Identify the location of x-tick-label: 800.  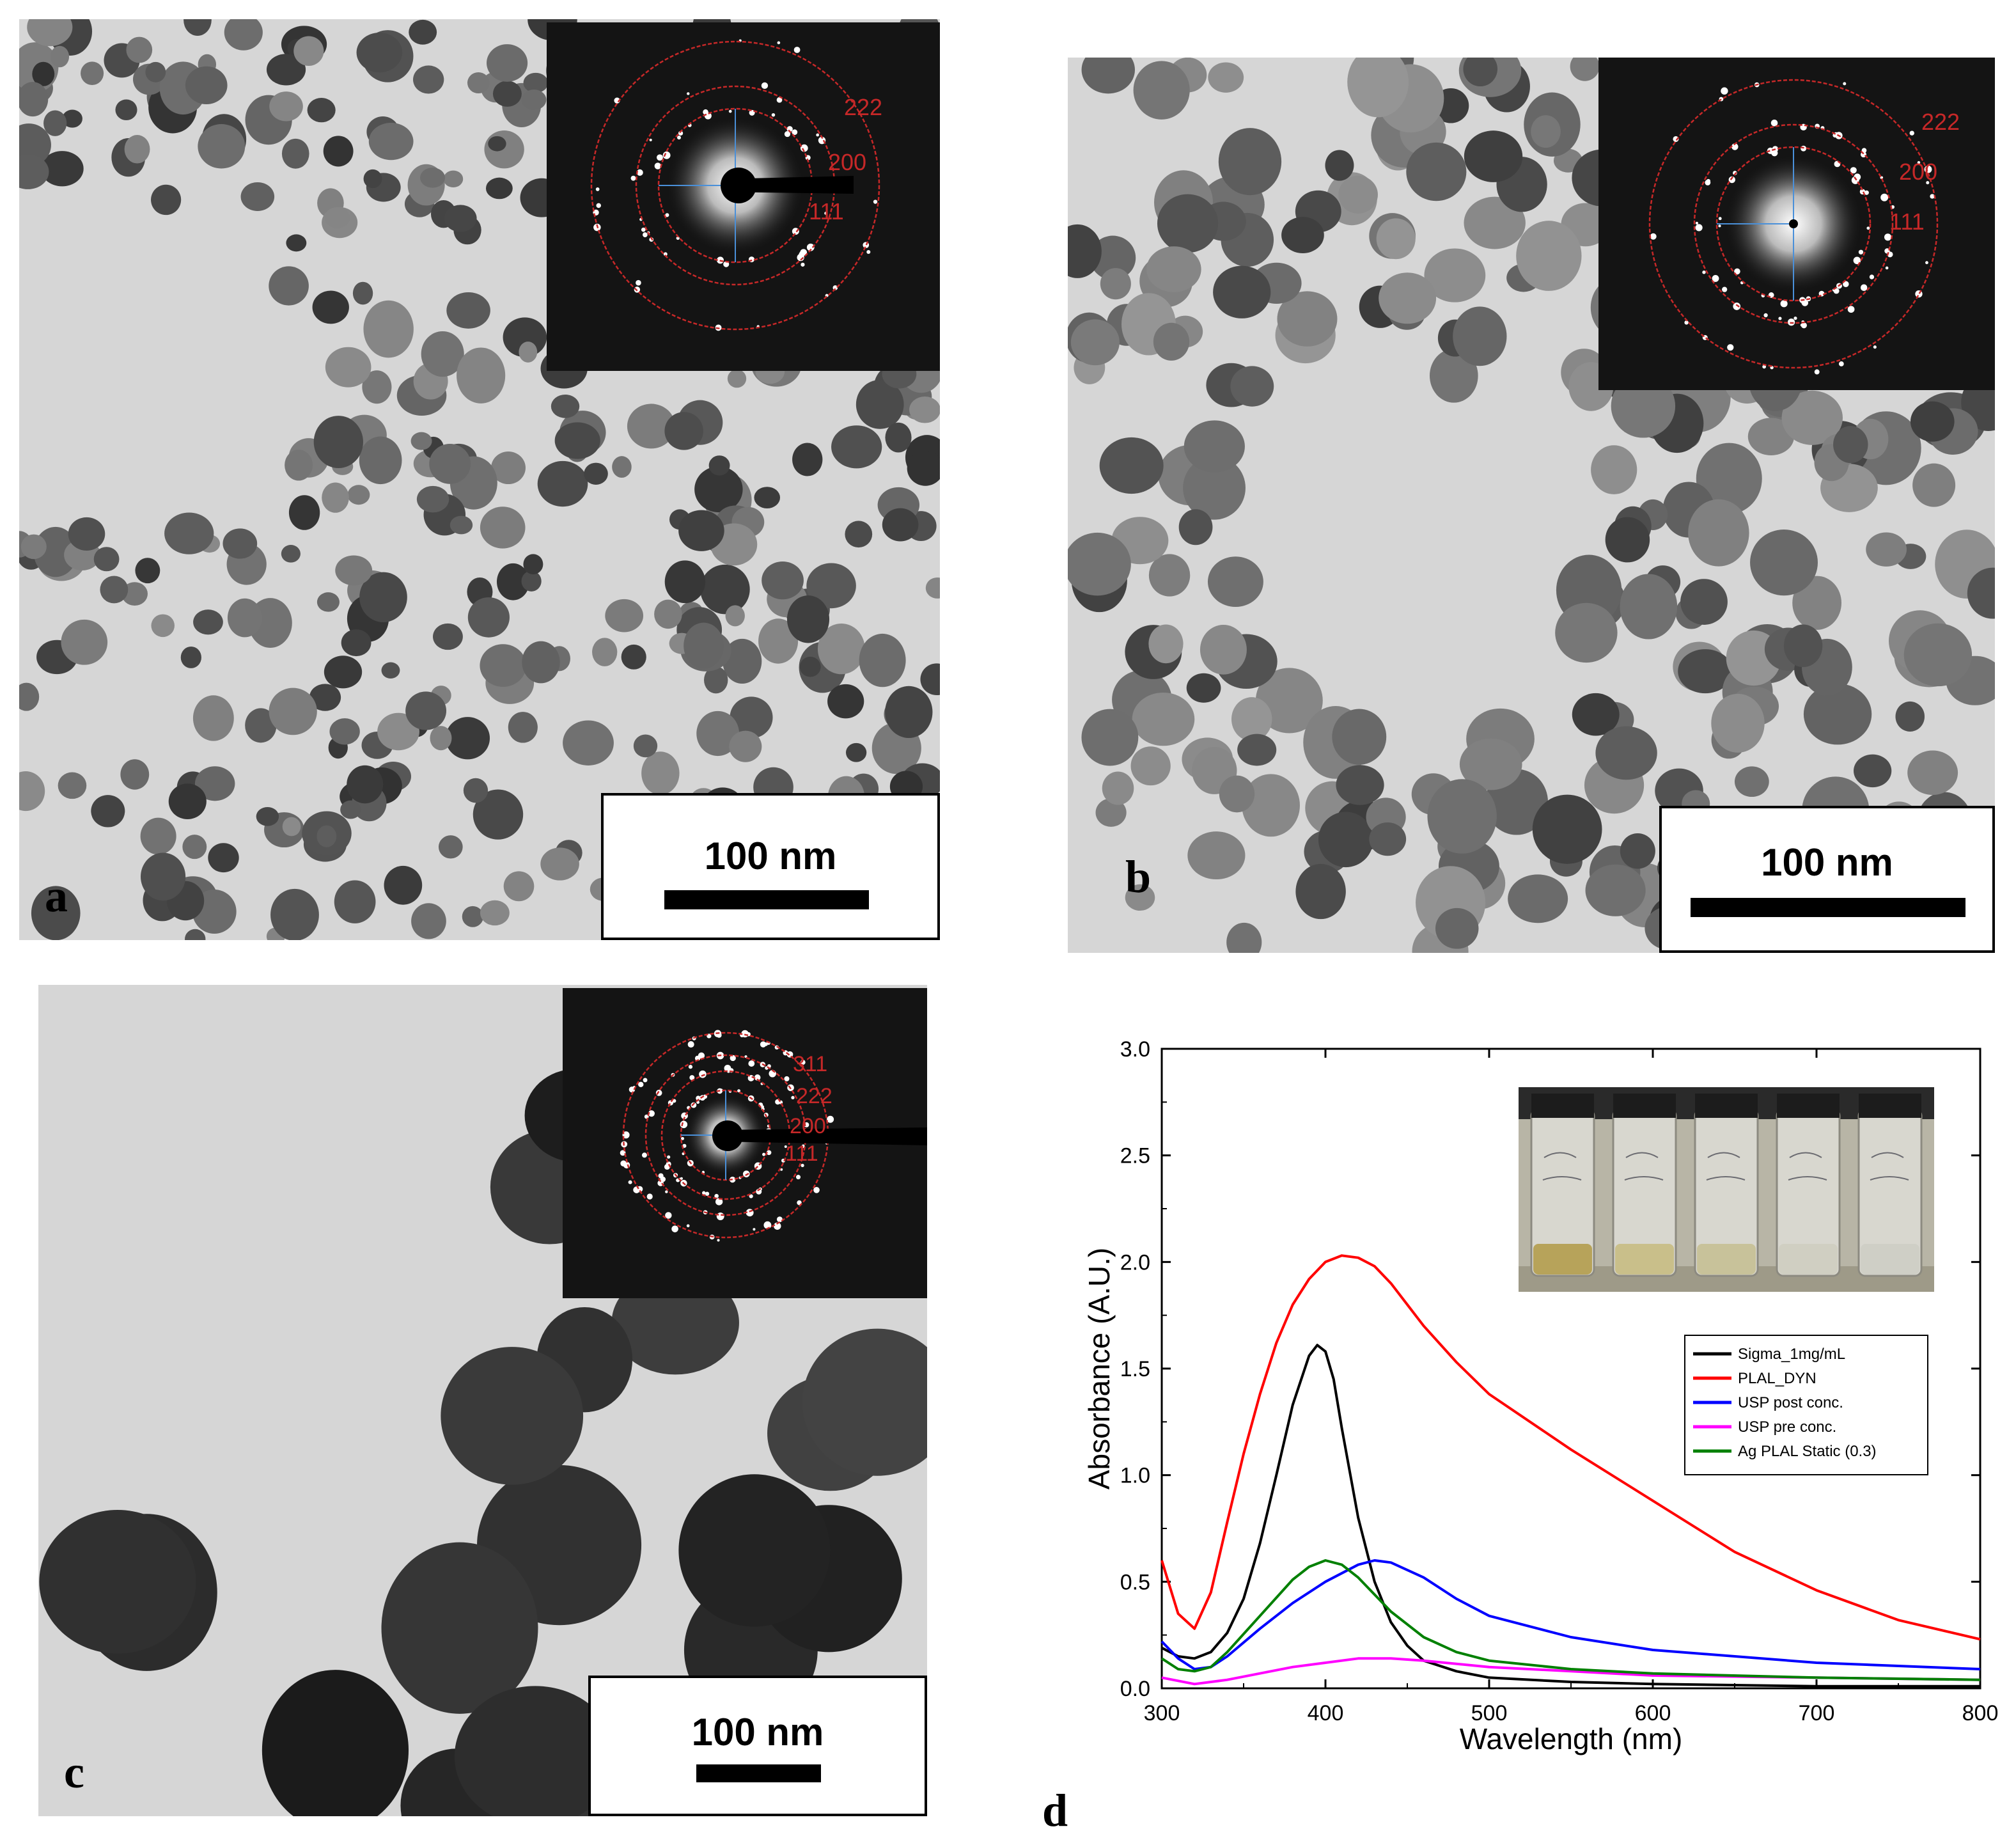
(1981, 1713).